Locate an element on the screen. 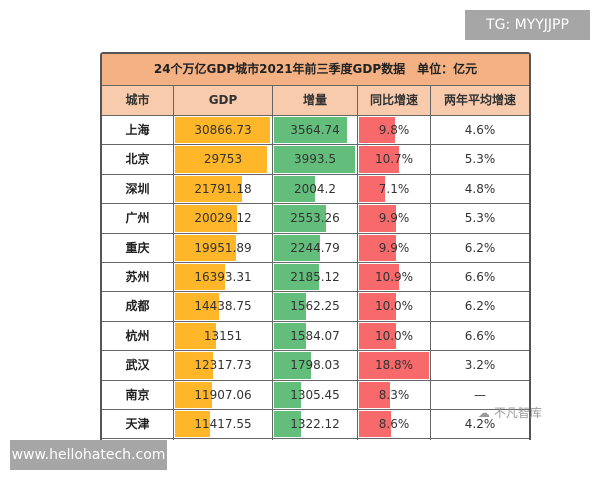  yoy-value: 8.3% is located at coordinates (394, 394).